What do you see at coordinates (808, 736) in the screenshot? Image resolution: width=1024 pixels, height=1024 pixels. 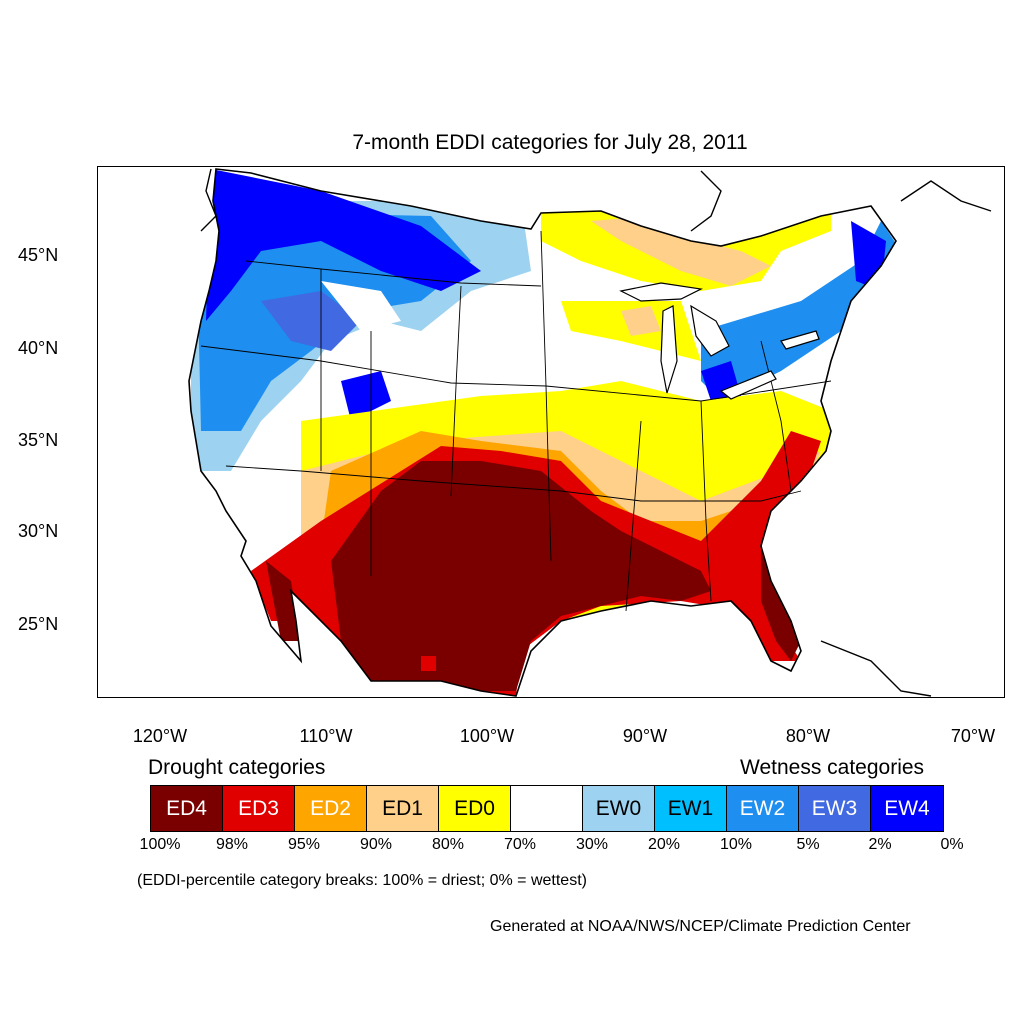 I see `lon-tick-80w: 80°W` at bounding box center [808, 736].